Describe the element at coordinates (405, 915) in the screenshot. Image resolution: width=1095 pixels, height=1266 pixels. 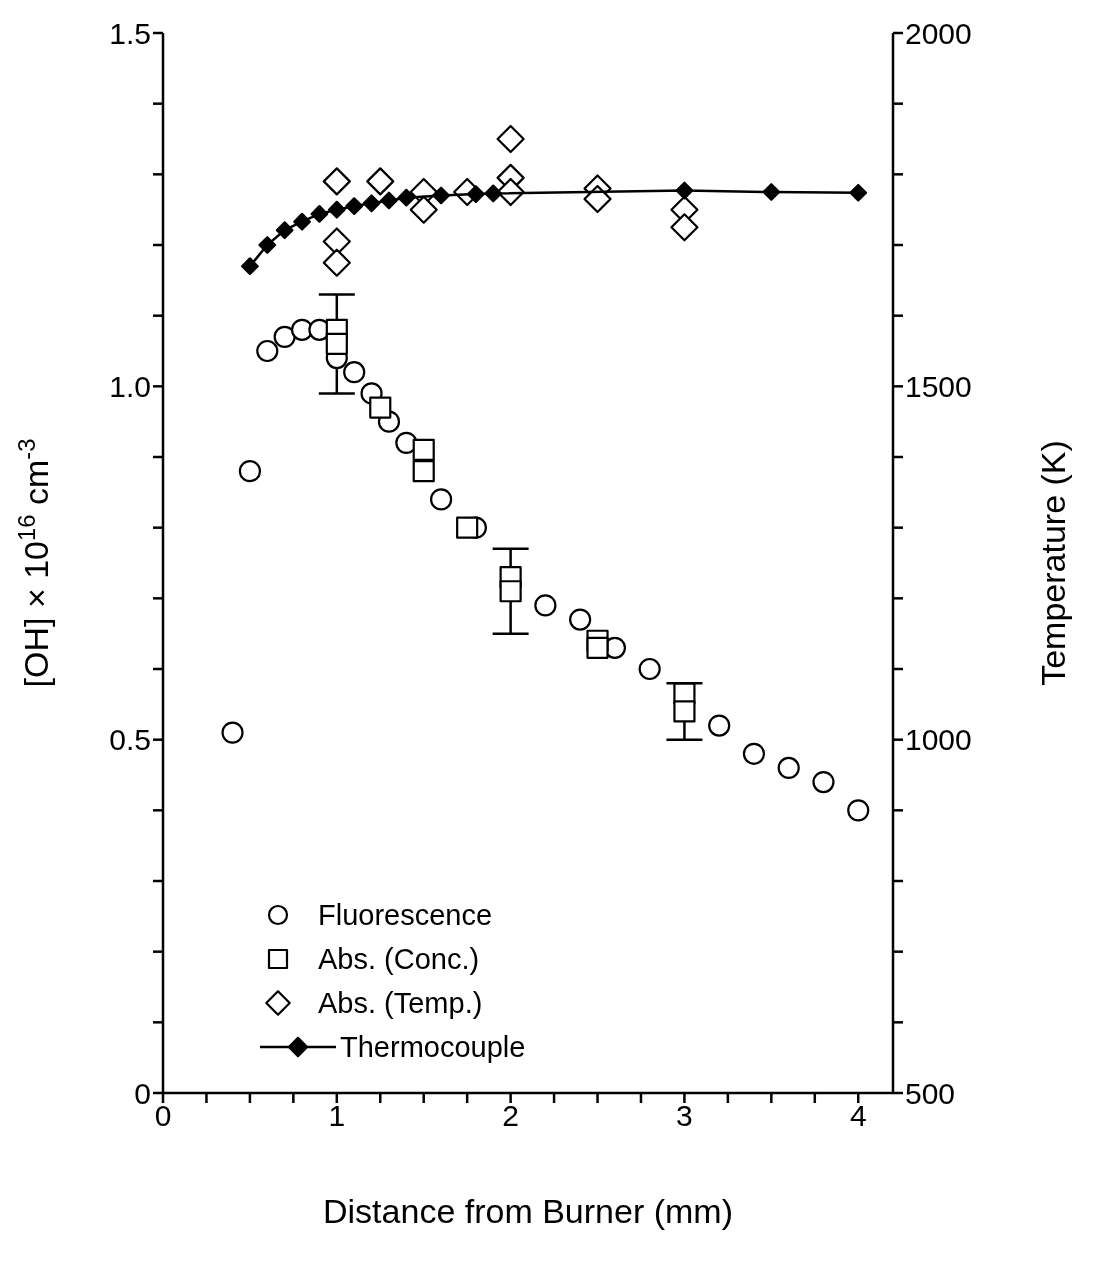
I see `legend-label: Fluorescence` at that location.